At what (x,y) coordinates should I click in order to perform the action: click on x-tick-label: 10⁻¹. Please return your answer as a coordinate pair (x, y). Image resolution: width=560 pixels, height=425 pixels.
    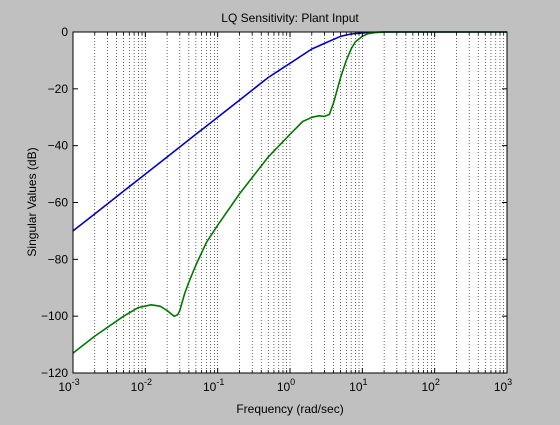
    Looking at the image, I should click on (213, 385).